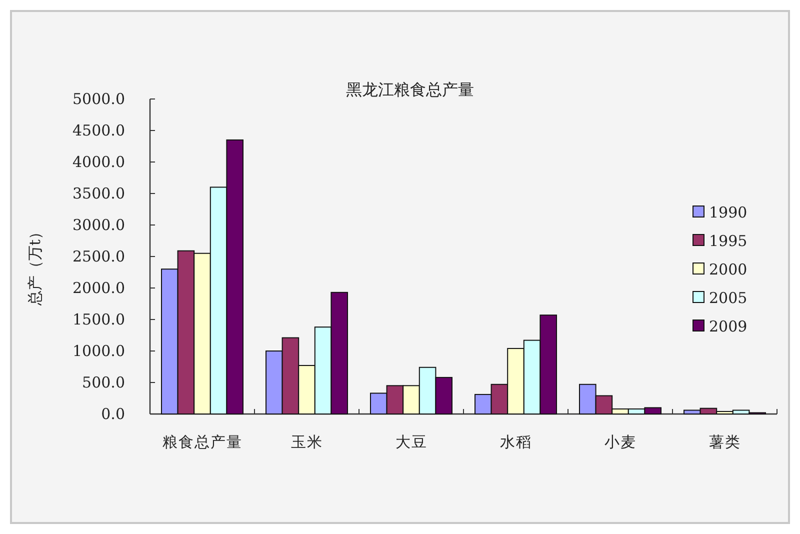  Describe the element at coordinates (98, 99) in the screenshot. I see `ytick: 5000.0` at that location.